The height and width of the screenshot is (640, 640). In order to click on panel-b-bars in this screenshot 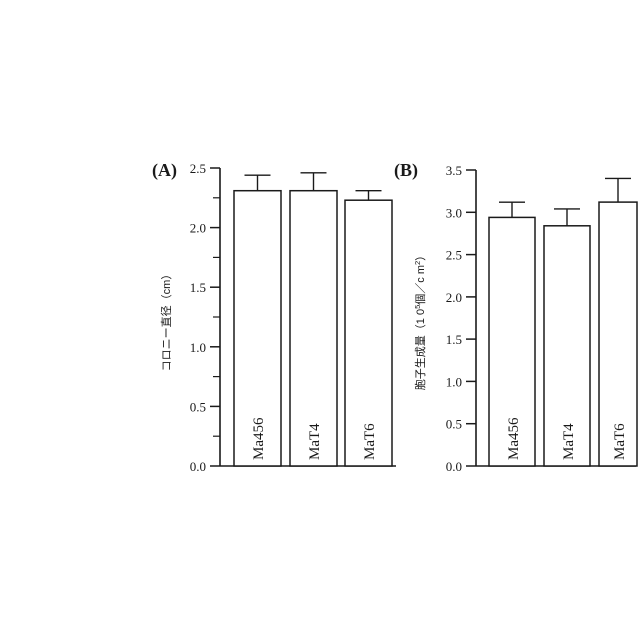, I will do `click(563, 334)`.